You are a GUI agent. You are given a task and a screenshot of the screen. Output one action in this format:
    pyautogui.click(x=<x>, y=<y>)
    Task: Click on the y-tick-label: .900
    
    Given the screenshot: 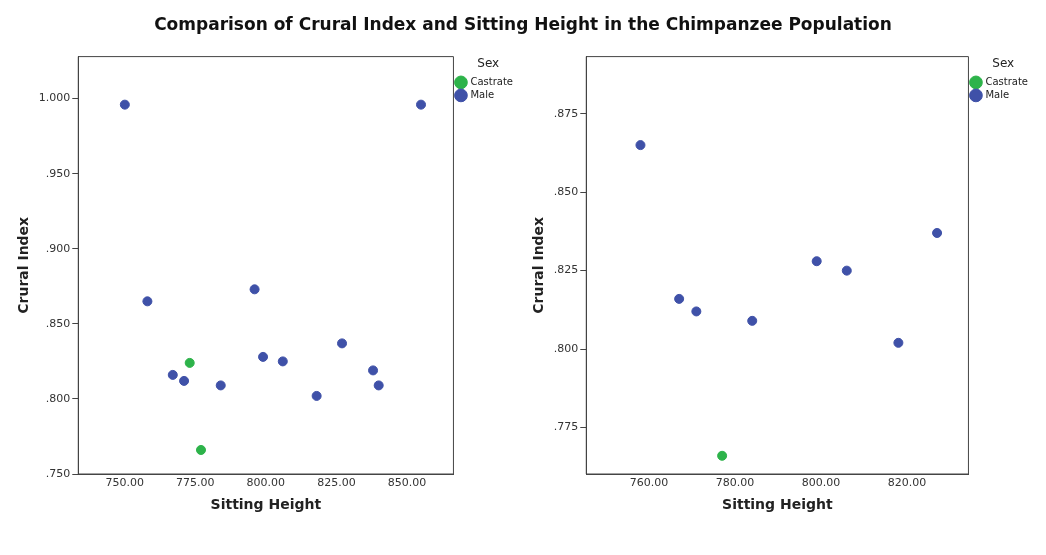 What is the action you would take?
    pyautogui.click(x=58, y=248)
    